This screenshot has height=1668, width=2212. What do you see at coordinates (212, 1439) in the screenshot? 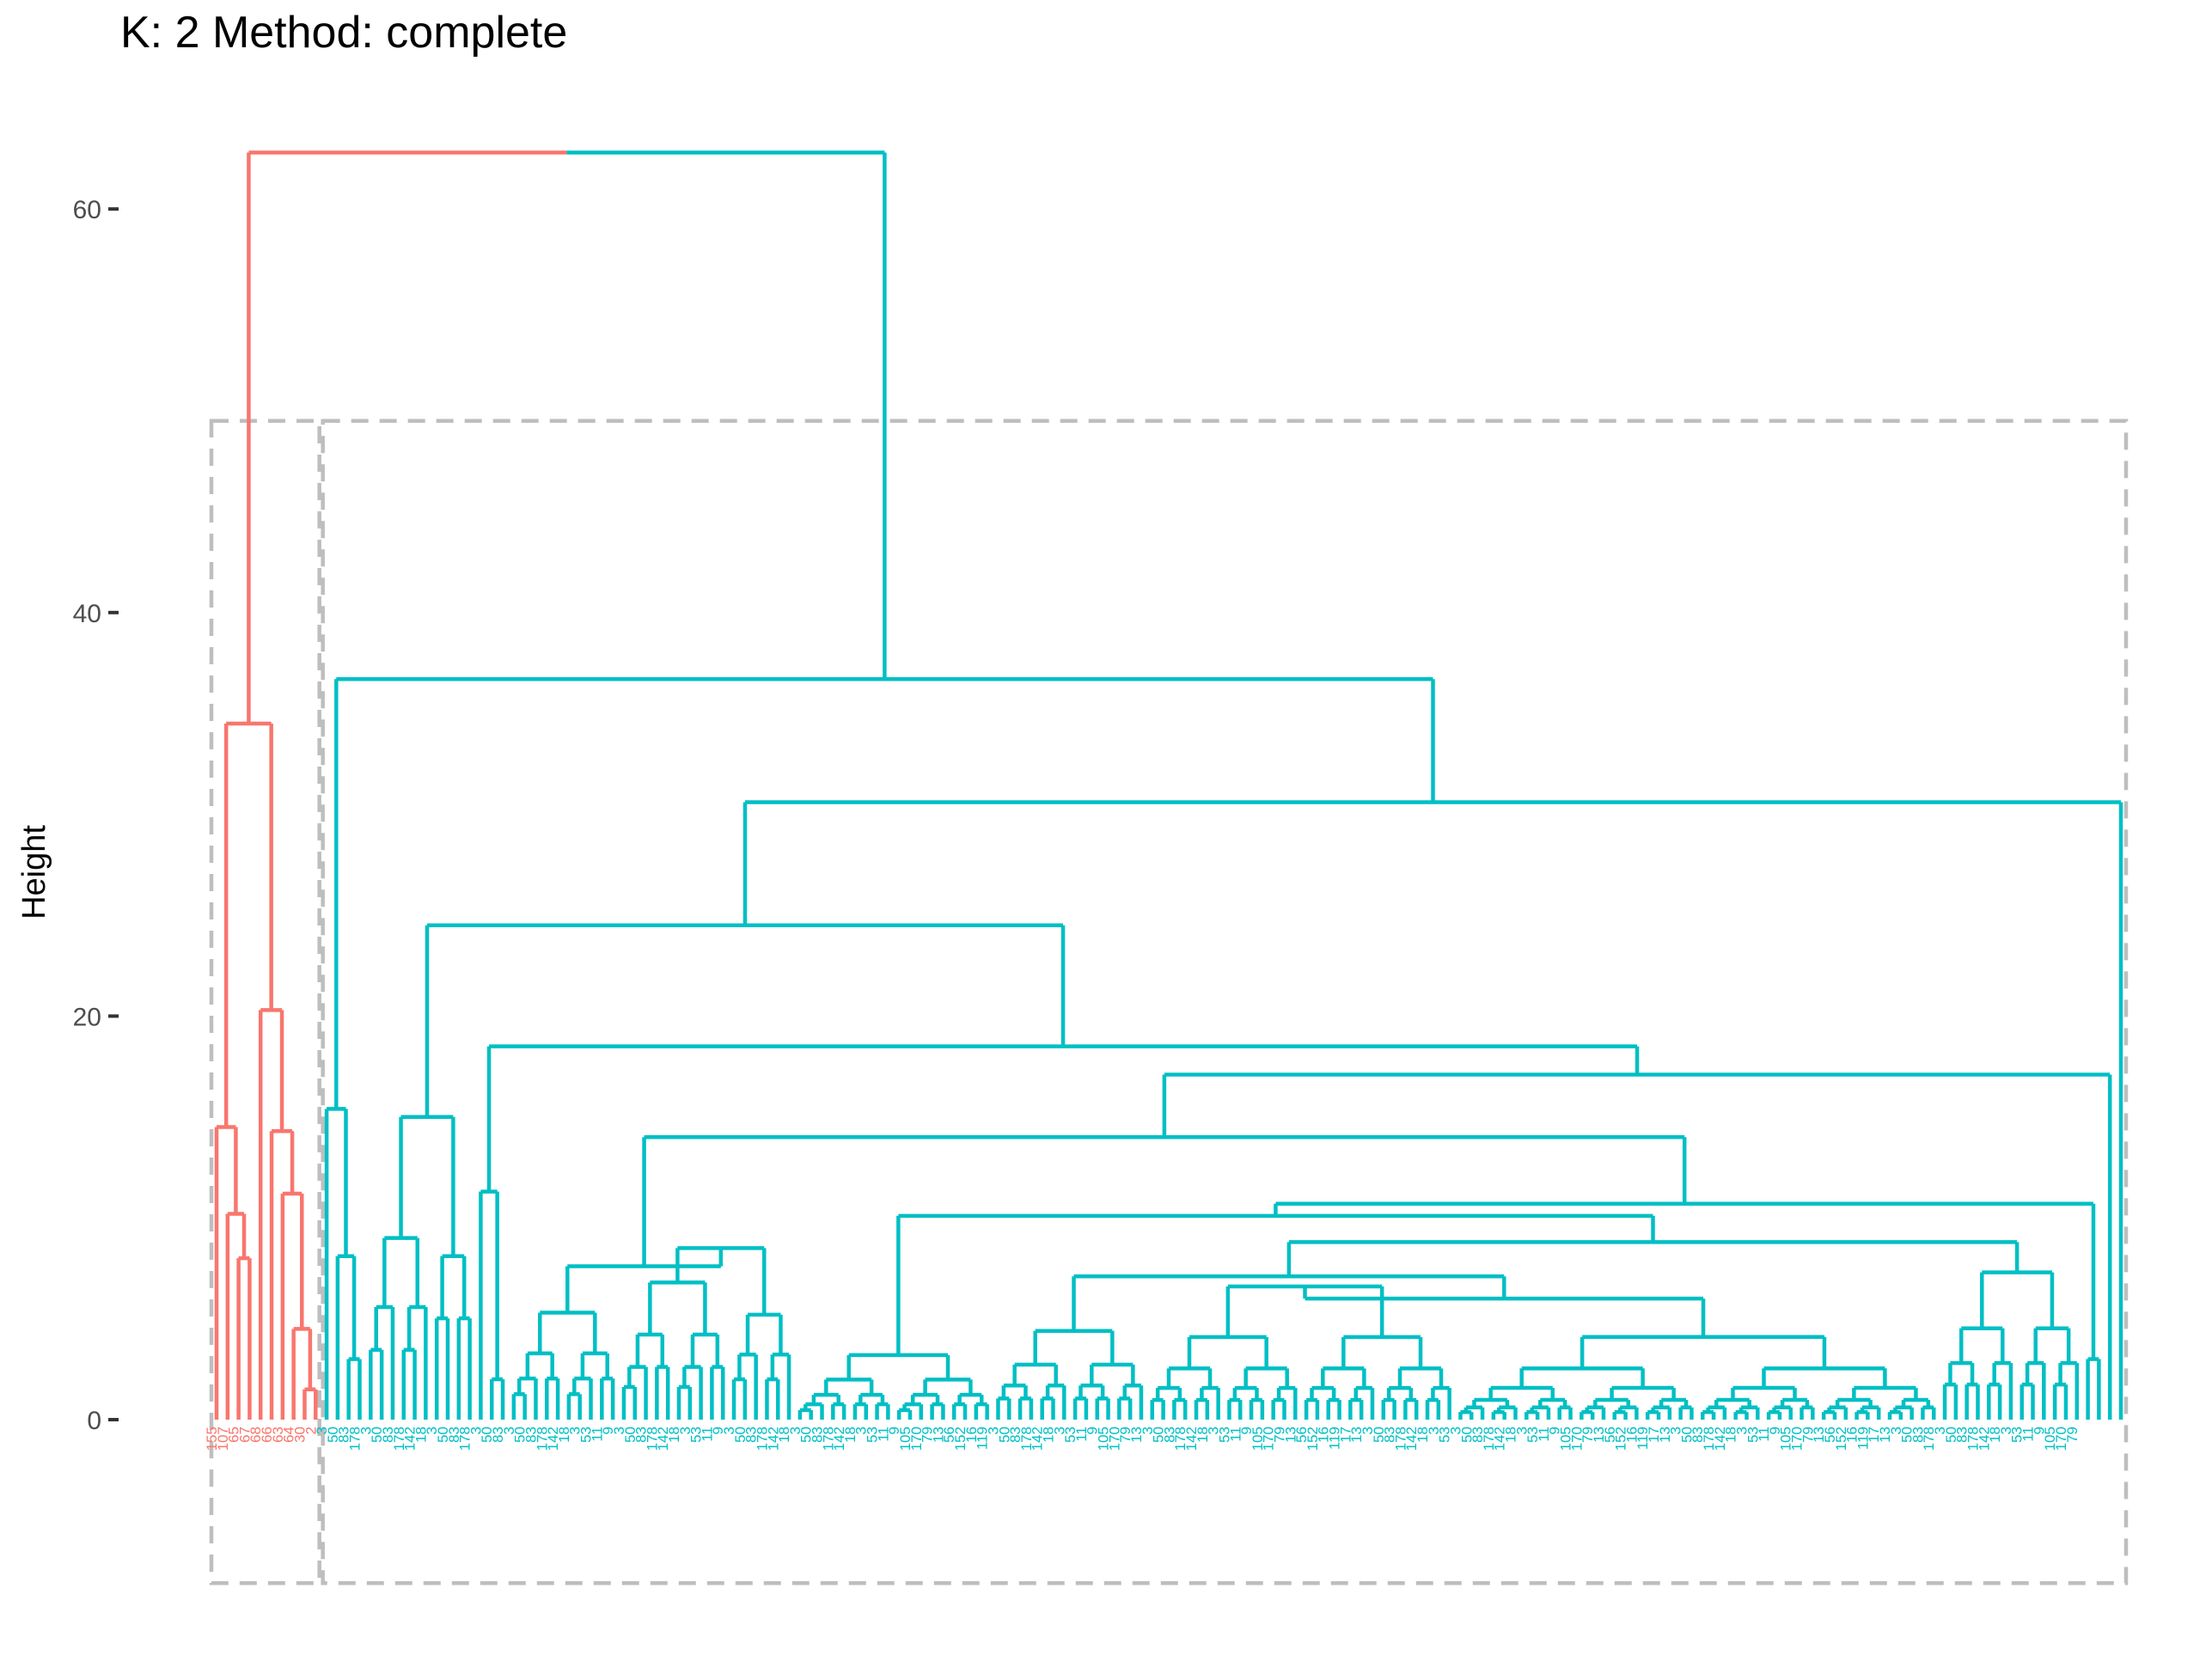
I see `leaf-label: 155` at bounding box center [212, 1439].